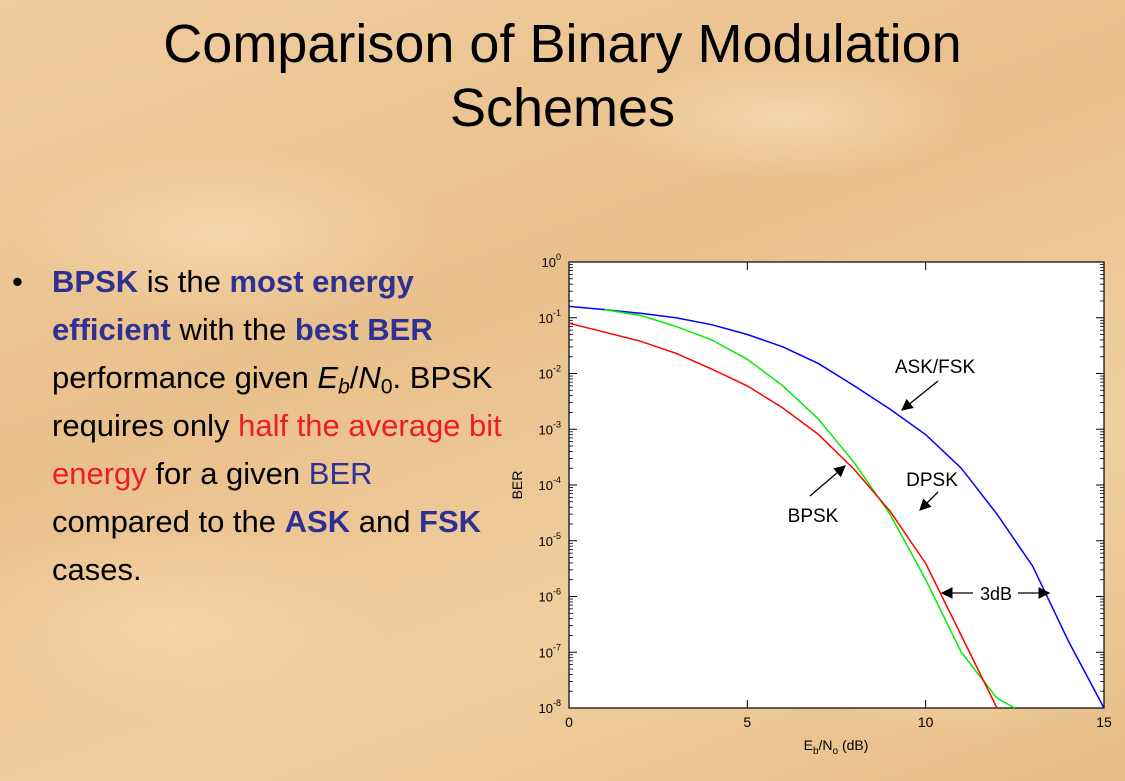 The image size is (1125, 781). I want to click on annotation-ask-fsk: ASK/FSK, so click(935, 367).